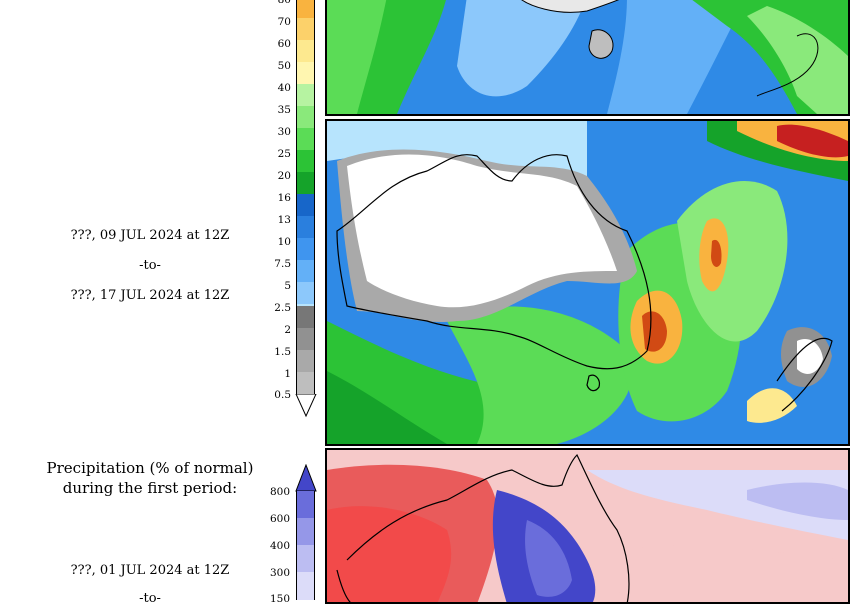  I want to click on precip-tick-label: 7.5, so click(282, 264).